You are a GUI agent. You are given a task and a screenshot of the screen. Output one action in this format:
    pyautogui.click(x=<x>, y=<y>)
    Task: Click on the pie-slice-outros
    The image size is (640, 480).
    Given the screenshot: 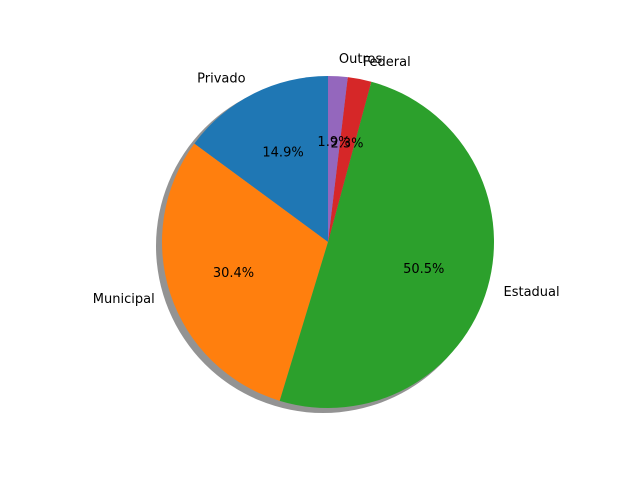 What is the action you would take?
    pyautogui.click(x=338, y=159)
    